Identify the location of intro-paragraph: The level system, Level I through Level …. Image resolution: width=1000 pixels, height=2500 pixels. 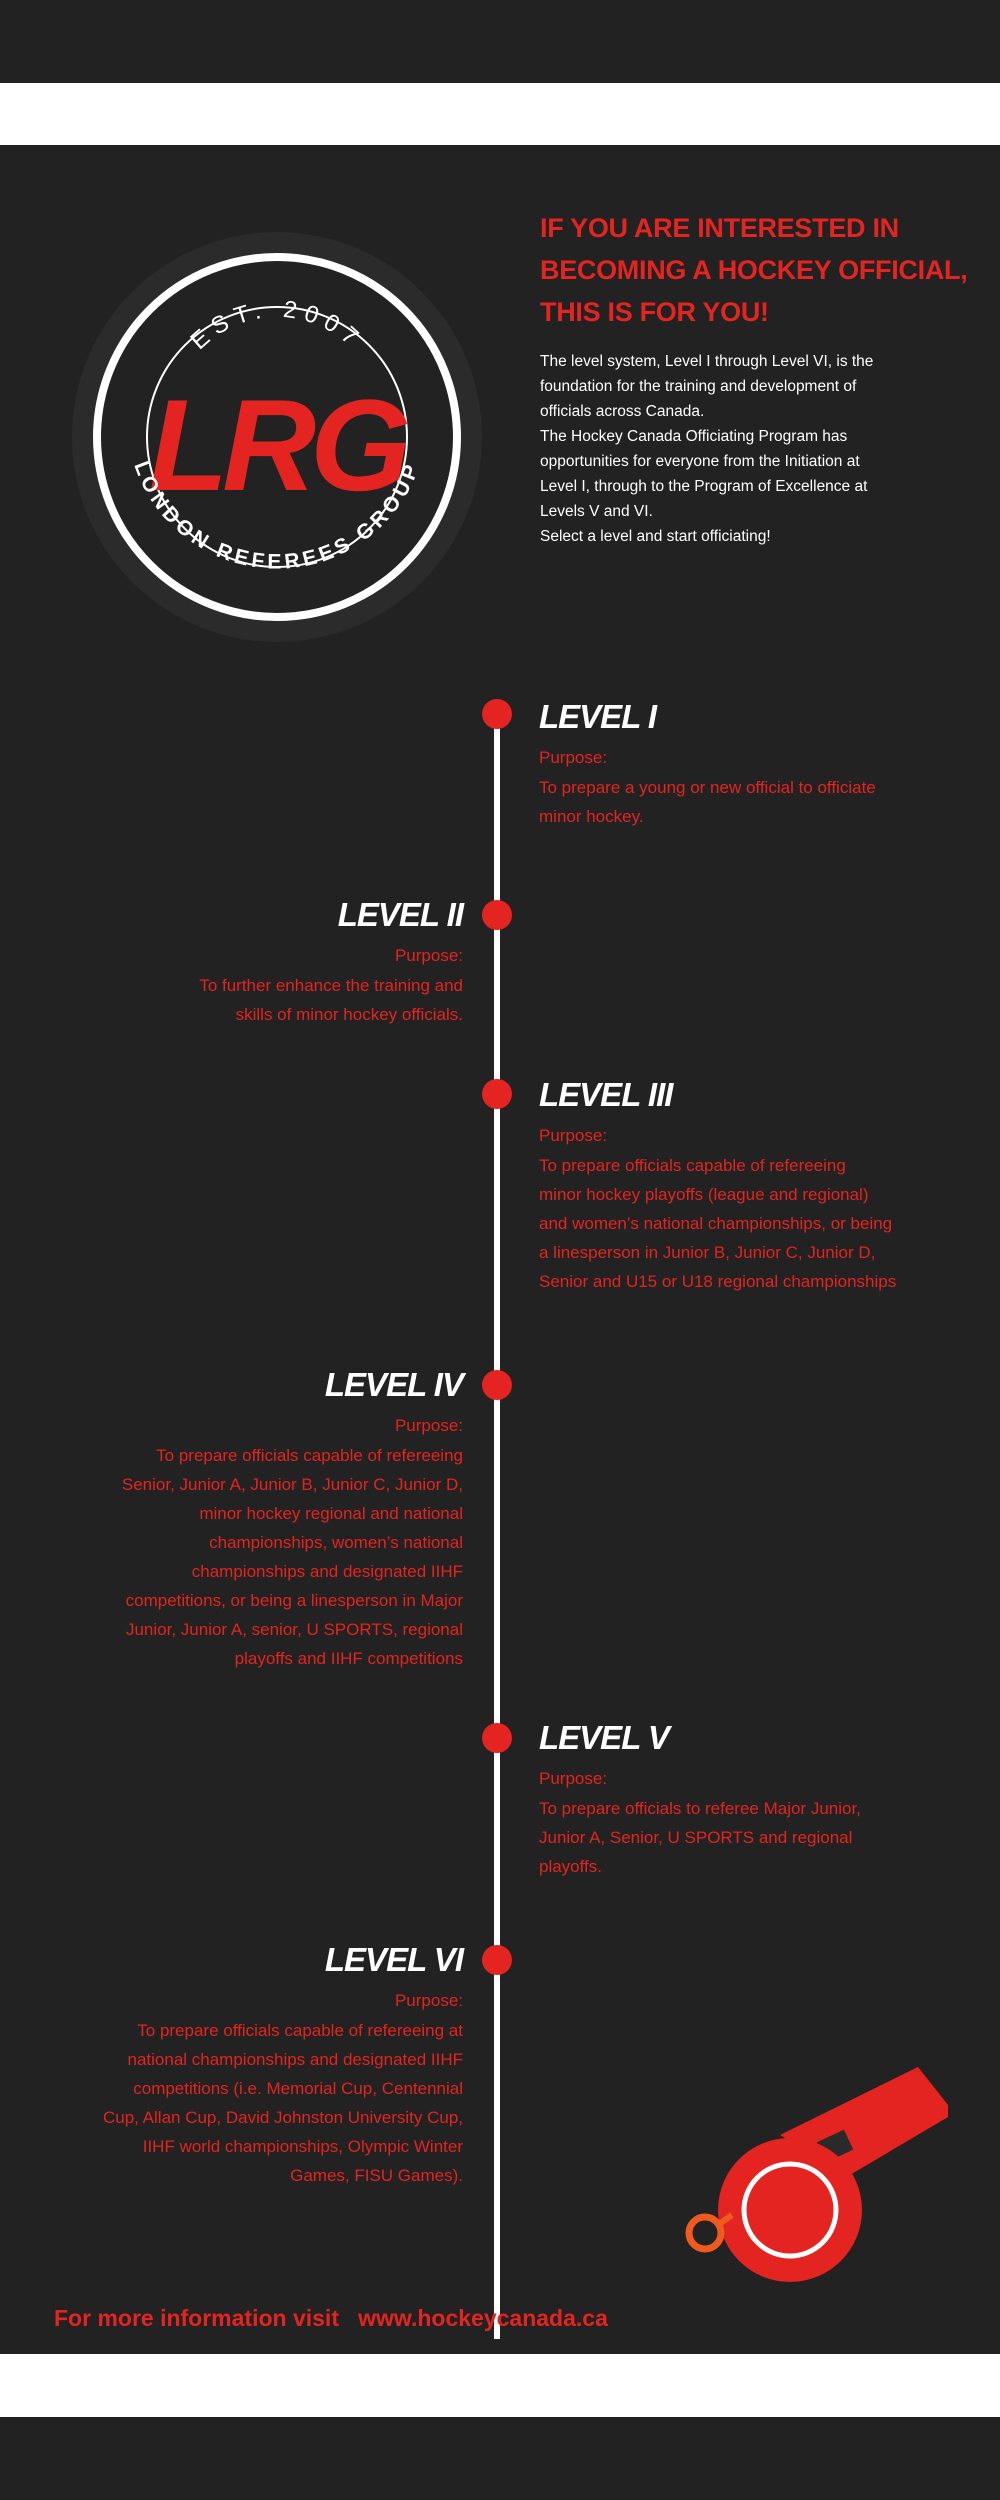
(755, 449).